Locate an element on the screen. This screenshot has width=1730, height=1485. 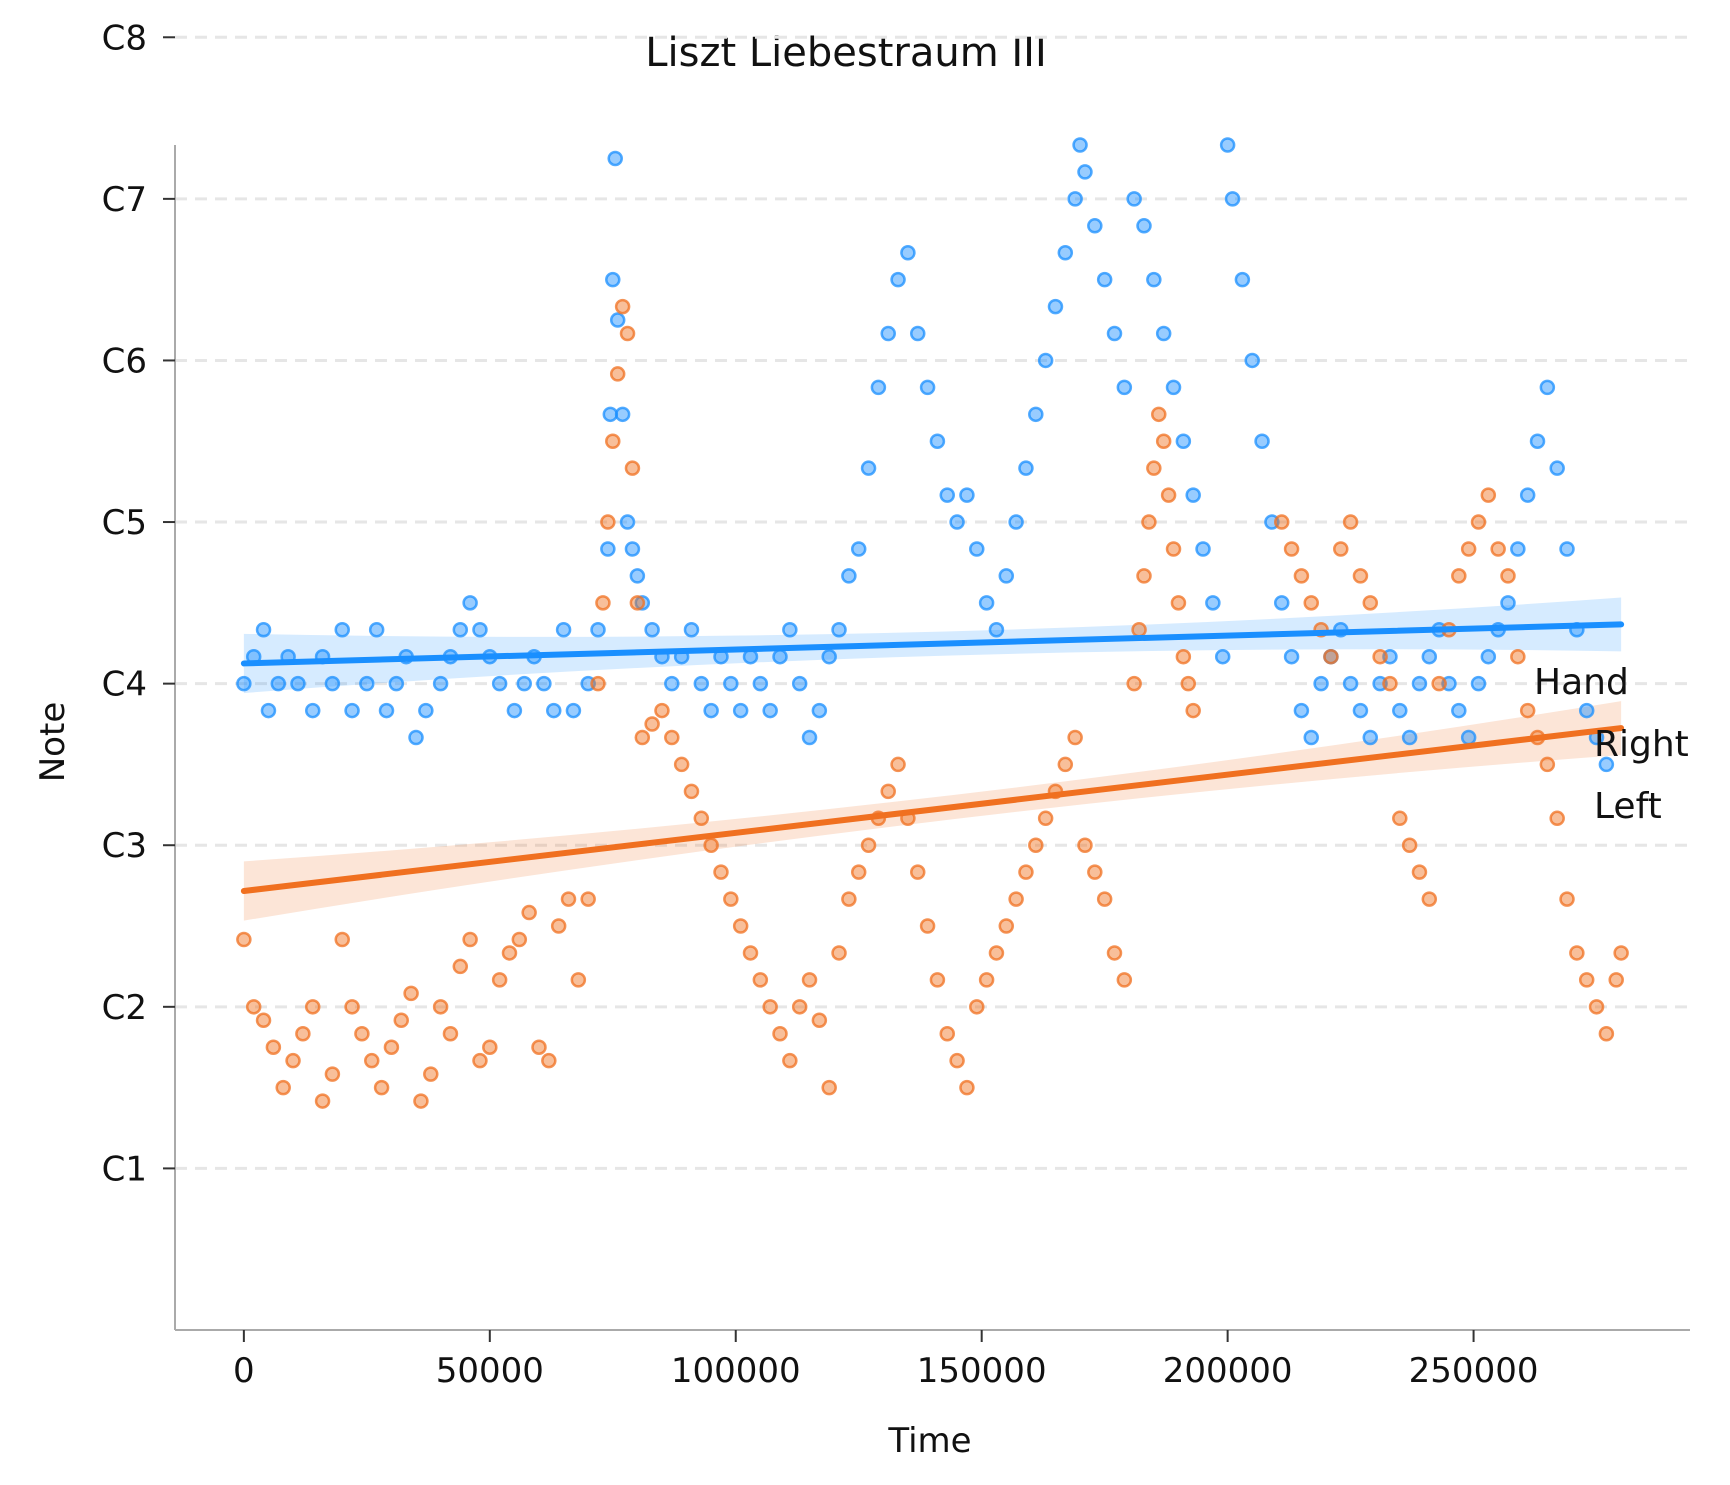
trend-line-left is located at coordinates (932, 810).